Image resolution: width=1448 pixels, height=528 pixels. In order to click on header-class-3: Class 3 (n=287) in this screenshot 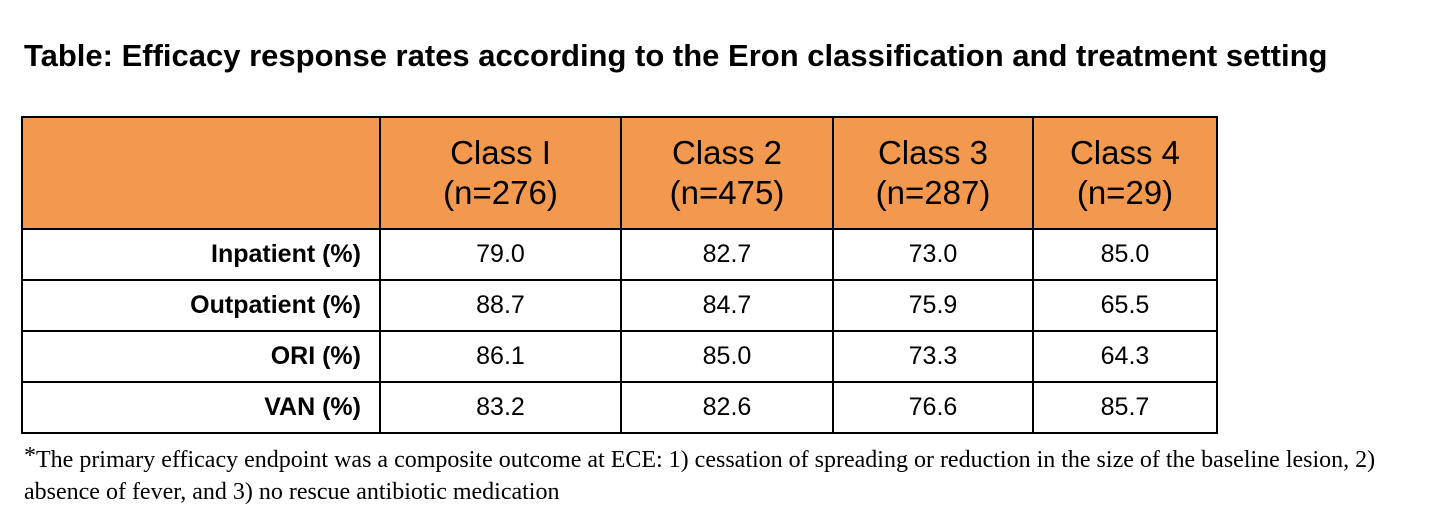, I will do `click(933, 173)`.